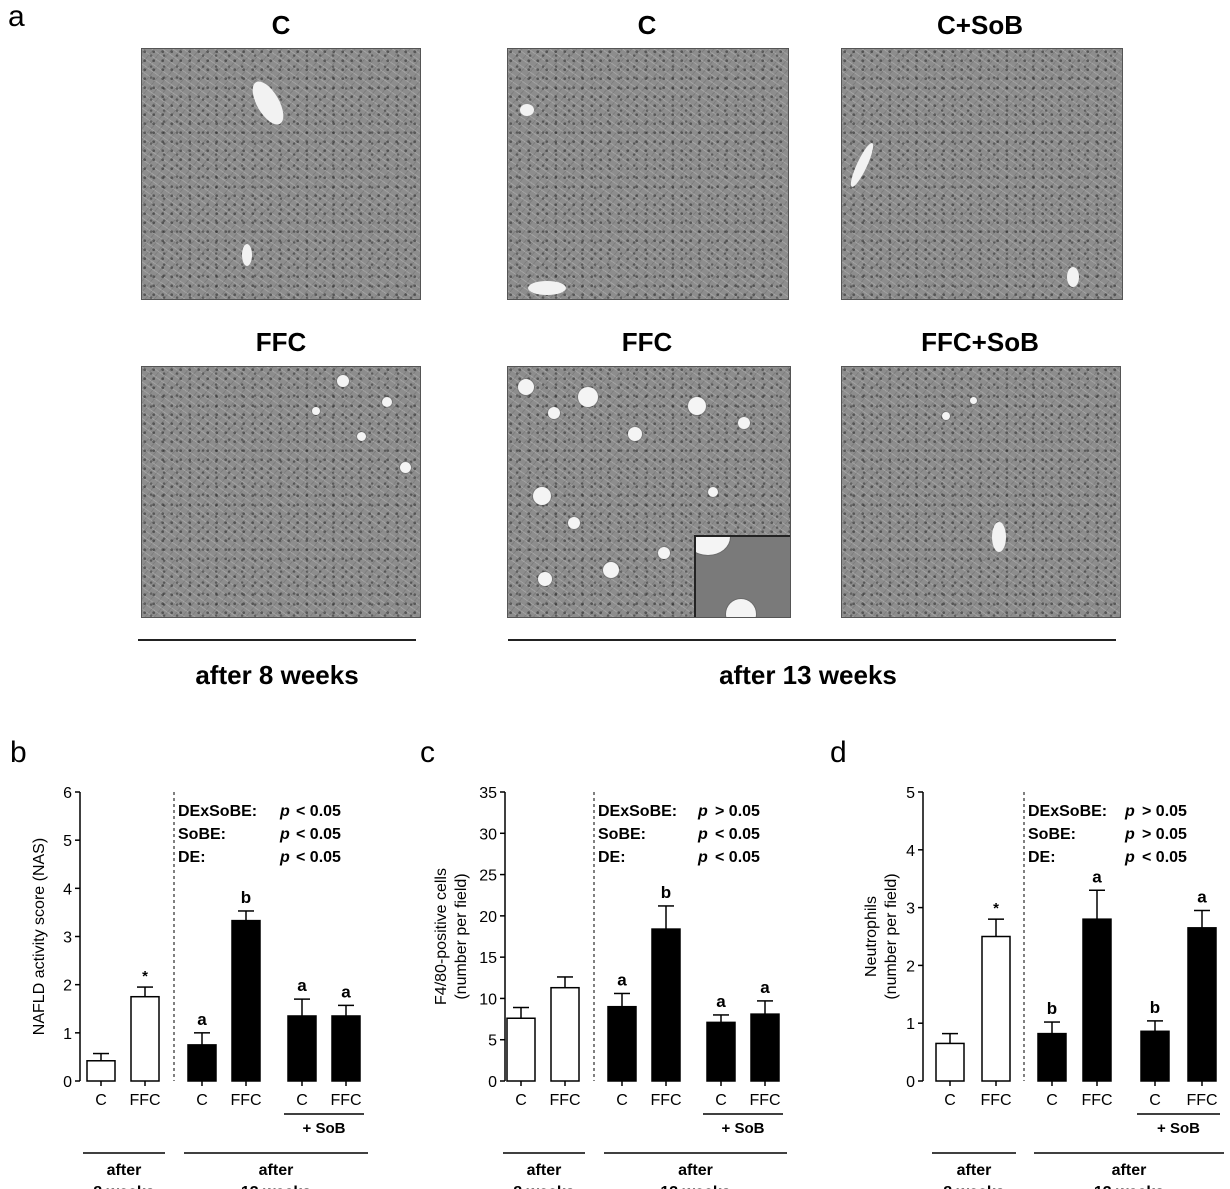 The image size is (1230, 1189). Describe the element at coordinates (488, 917) in the screenshot. I see `y-tick-label: 20` at that location.